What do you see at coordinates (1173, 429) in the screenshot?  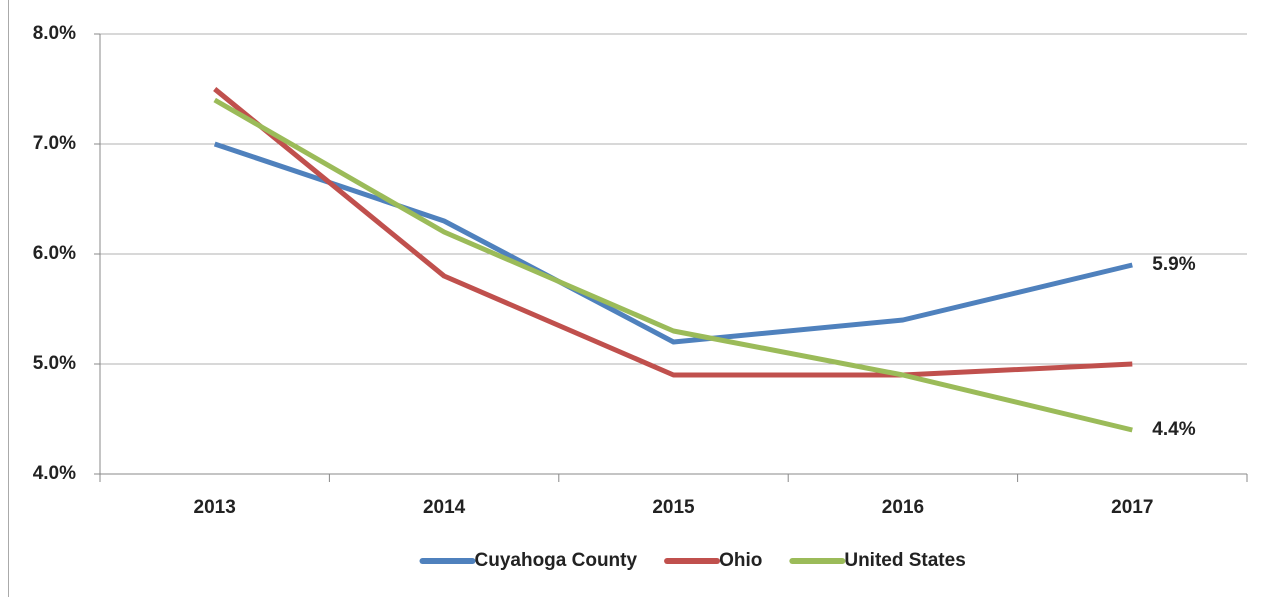 I see `data-label: 4.4%` at bounding box center [1173, 429].